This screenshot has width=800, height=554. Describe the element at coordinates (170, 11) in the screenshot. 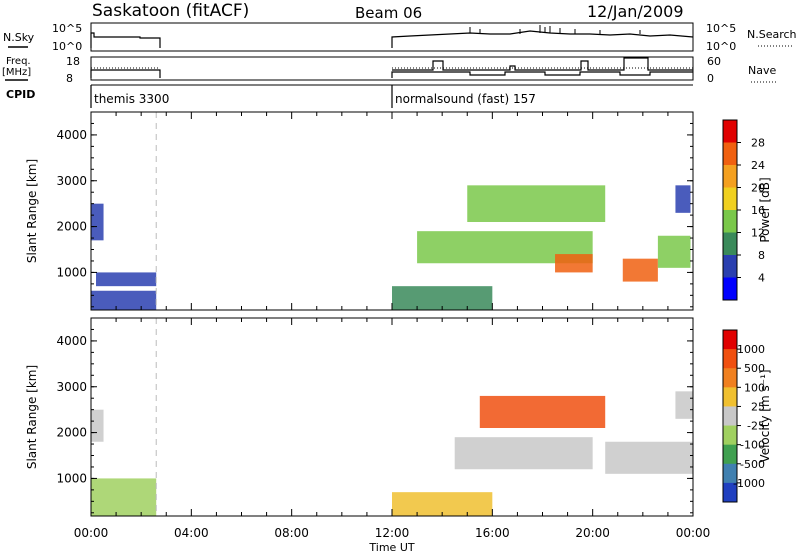

I see `station-title: Saskatoon (fitACF)` at that location.